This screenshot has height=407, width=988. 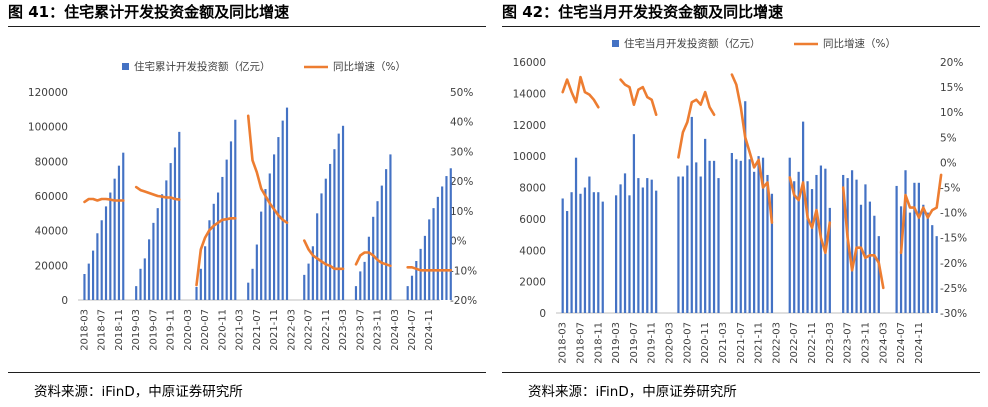 What do you see at coordinates (812, 343) in the screenshot?
I see `x-tick-label: 2022-11` at bounding box center [812, 343].